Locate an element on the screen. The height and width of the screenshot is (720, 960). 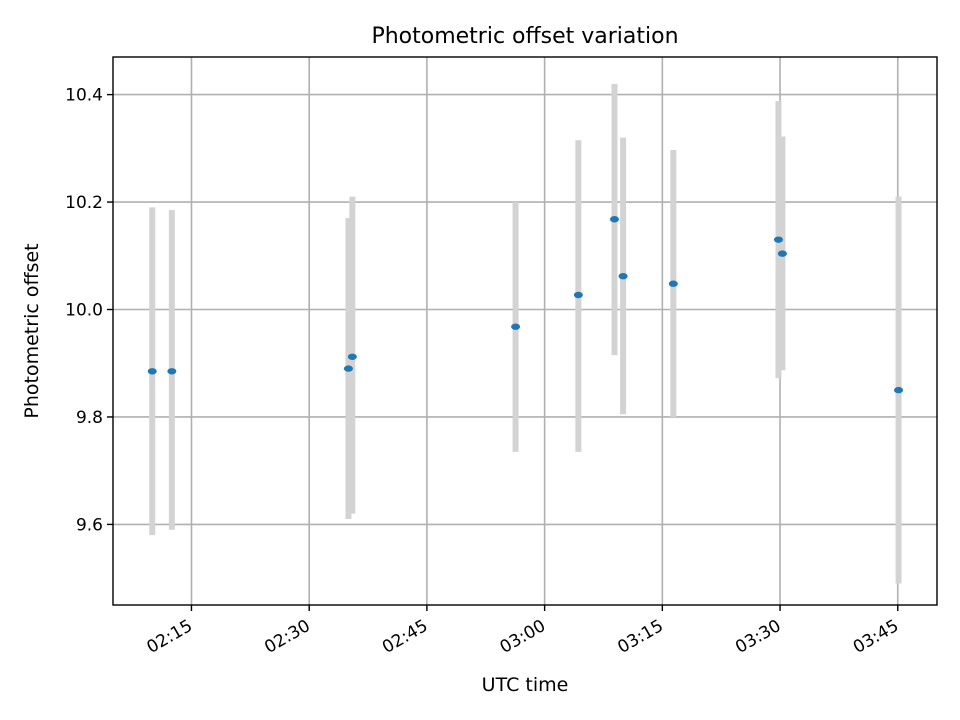
x-tick-label: 02:15 is located at coordinates (170, 637).